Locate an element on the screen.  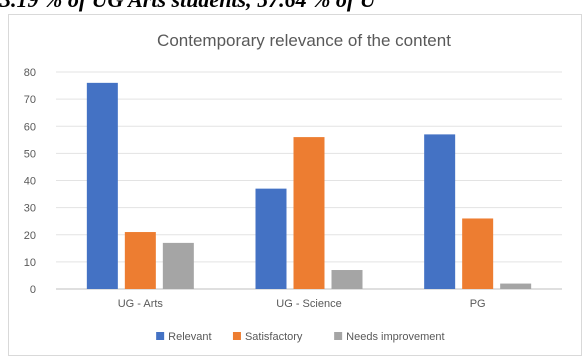
y-tick-label: 80 is located at coordinates (30, 73).